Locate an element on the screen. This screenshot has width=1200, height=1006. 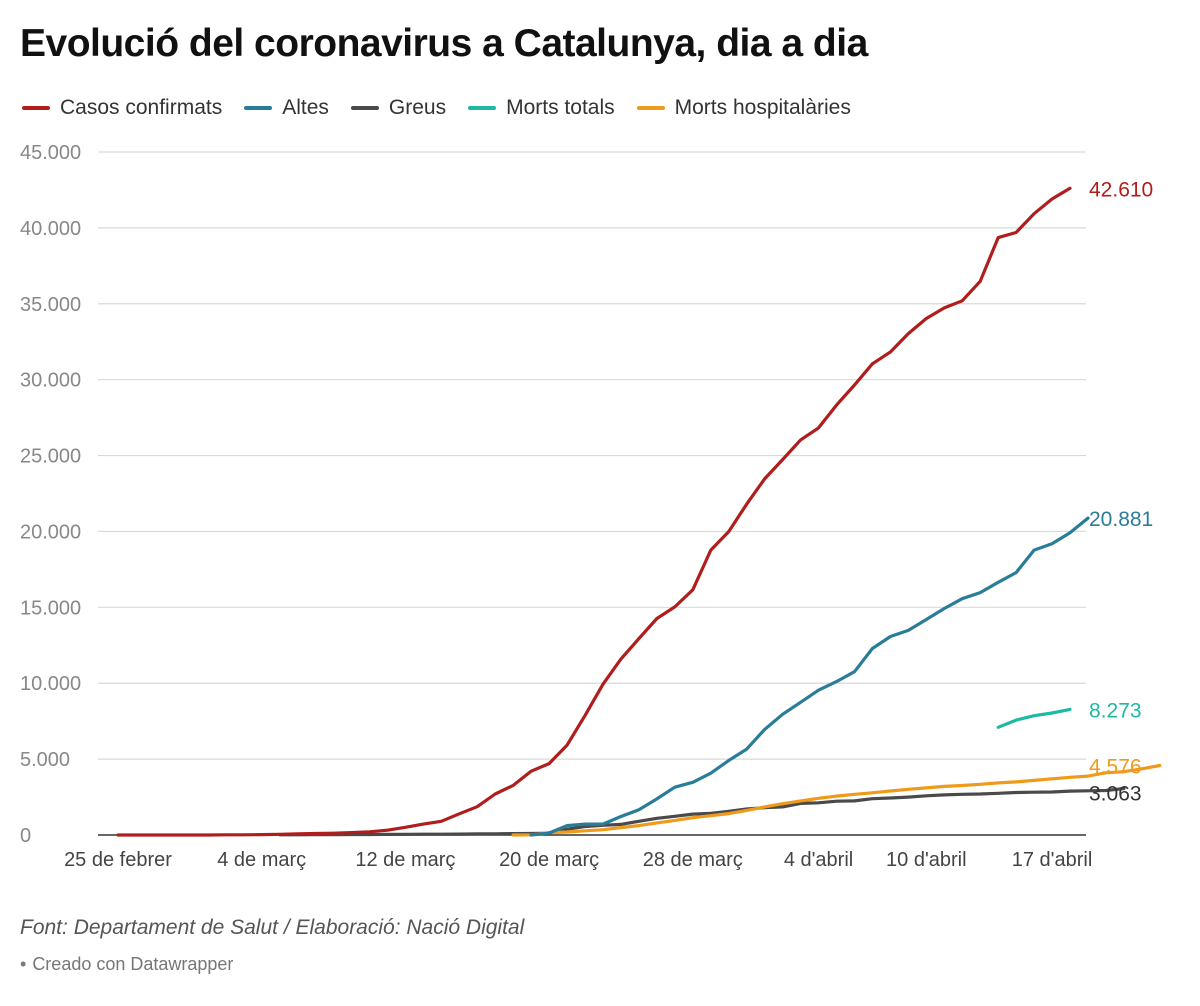
y-tick-label: 20.000 is located at coordinates (50, 532).